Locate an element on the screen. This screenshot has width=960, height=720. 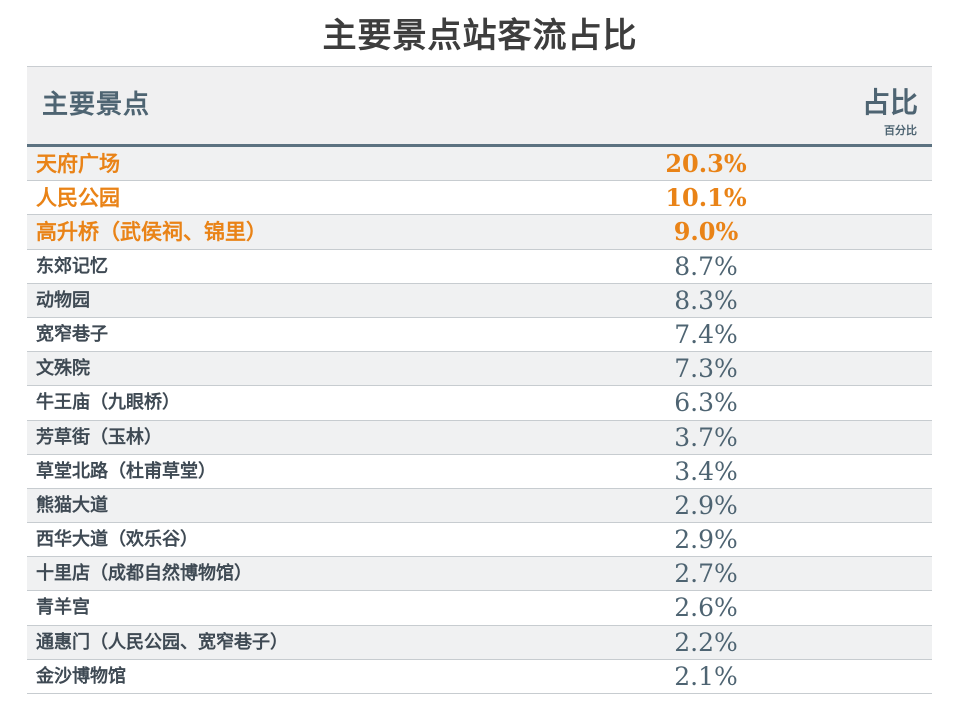
table-row: 熊猫大道 2.9% is located at coordinates (479, 506).